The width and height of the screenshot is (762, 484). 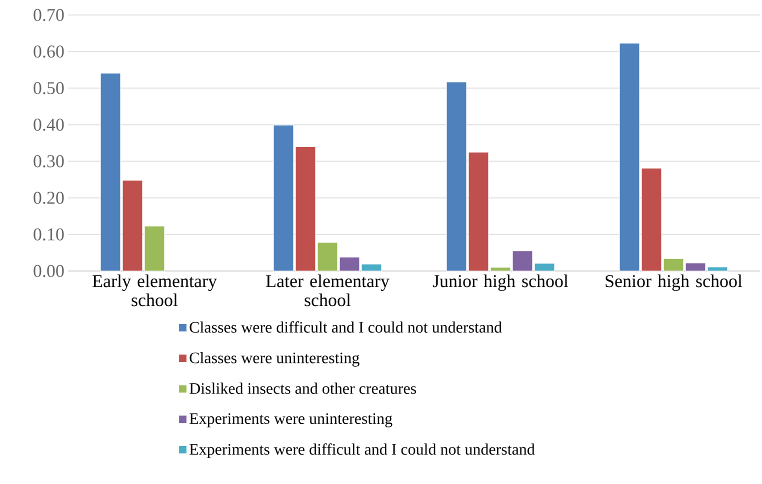 What do you see at coordinates (346, 327) in the screenshot?
I see `legend-label: Classes were difficult and I could not understand` at bounding box center [346, 327].